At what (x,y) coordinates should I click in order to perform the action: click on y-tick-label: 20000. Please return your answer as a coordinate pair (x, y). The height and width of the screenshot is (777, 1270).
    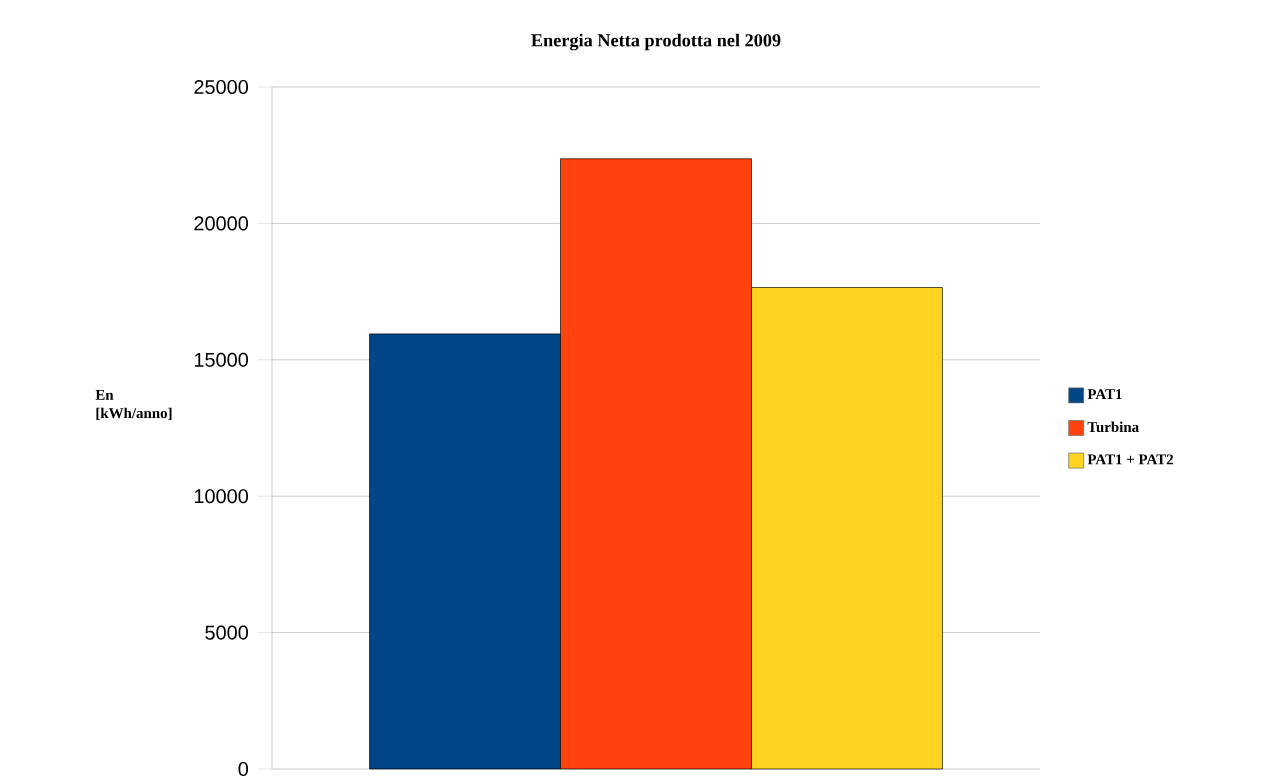
    Looking at the image, I should click on (221, 223).